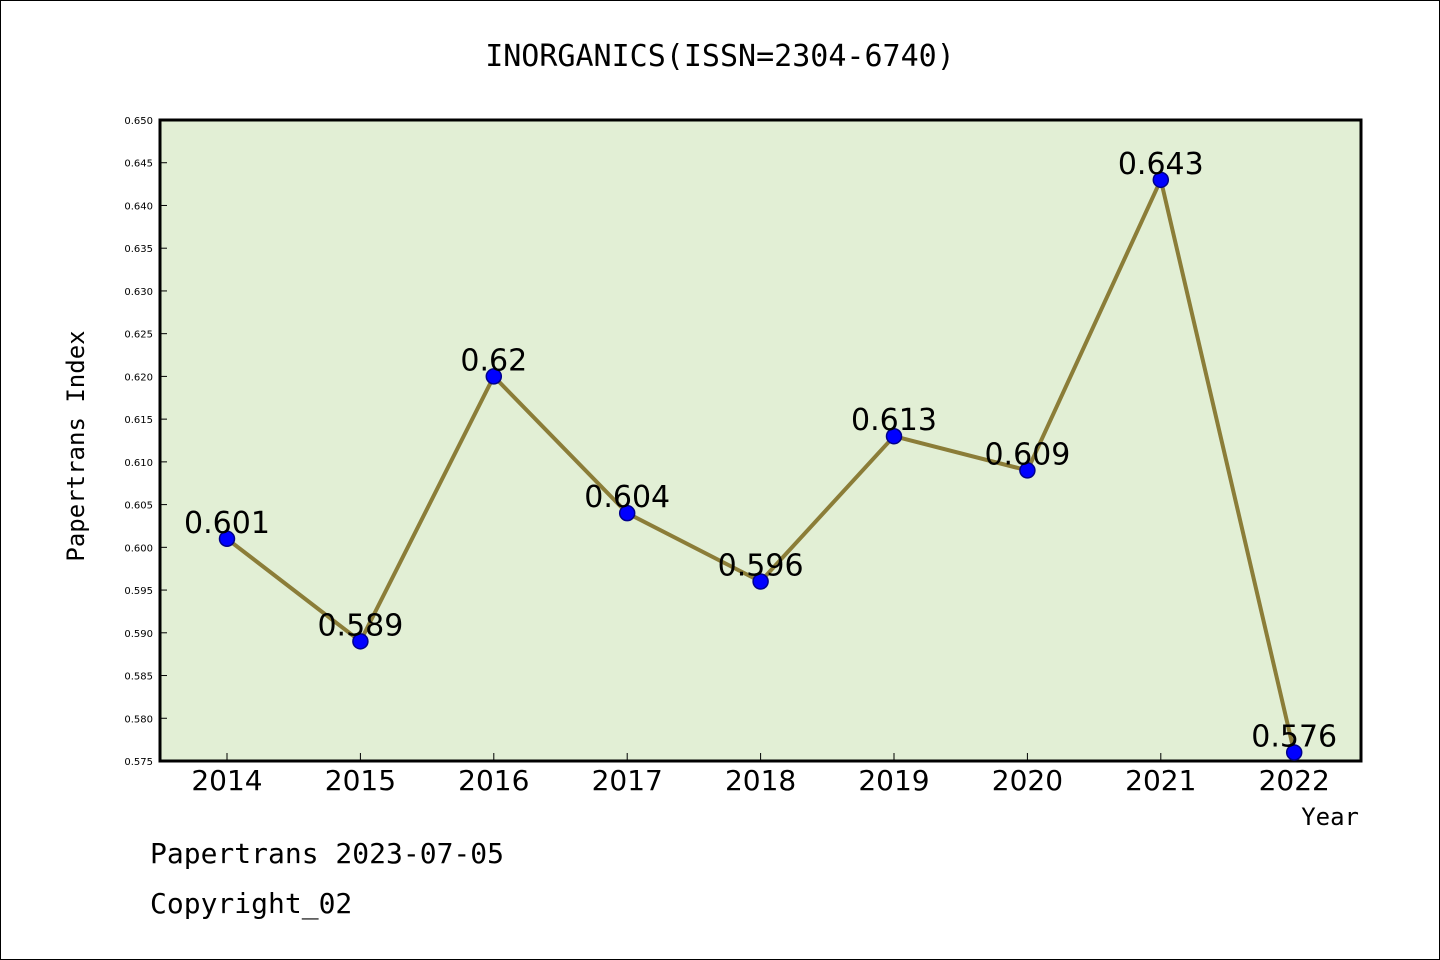  Describe the element at coordinates (761, 566) in the screenshot. I see `data-label: 0.596` at that location.